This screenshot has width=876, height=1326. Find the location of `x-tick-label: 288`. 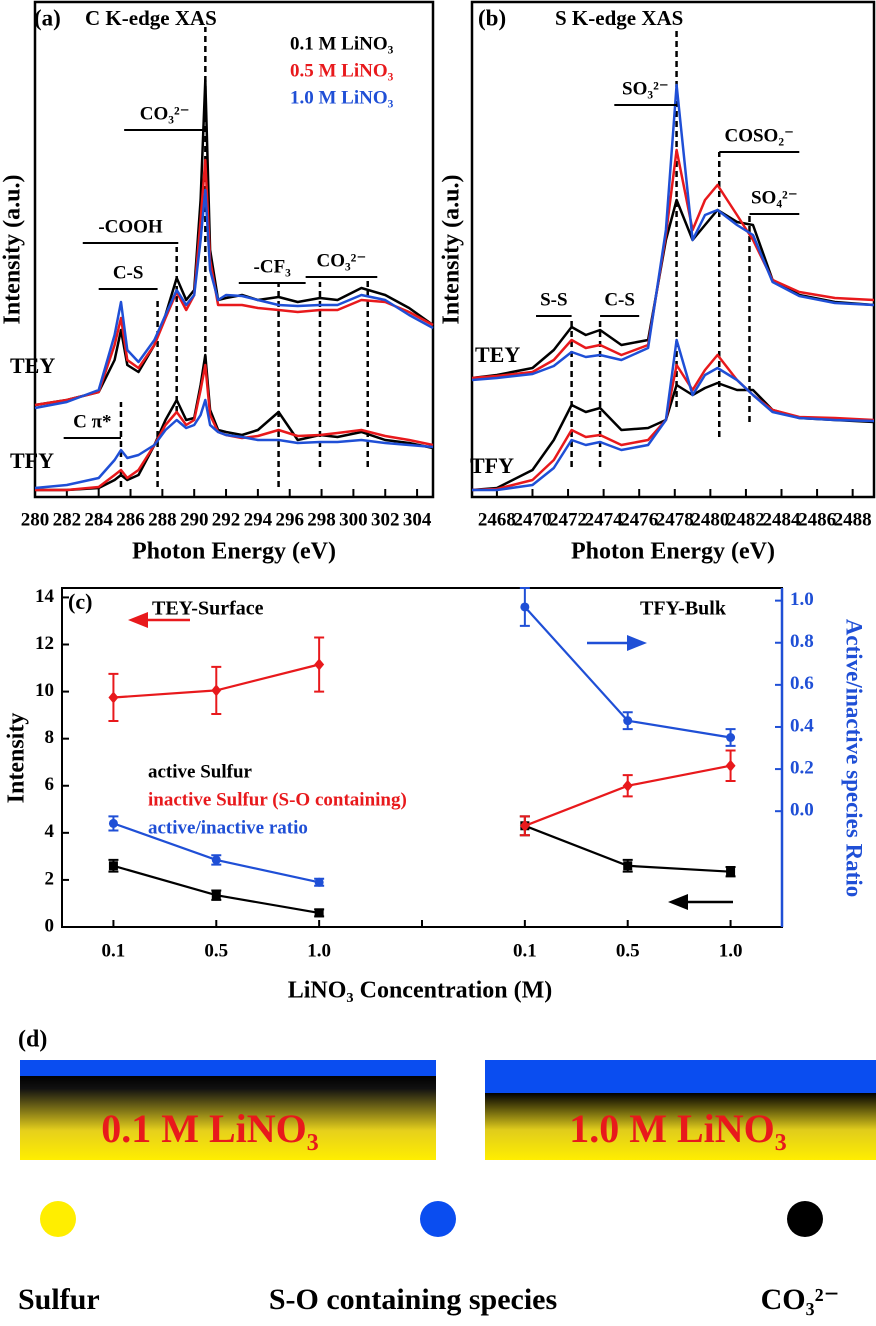

x-tick-label: 288 is located at coordinates (162, 519).